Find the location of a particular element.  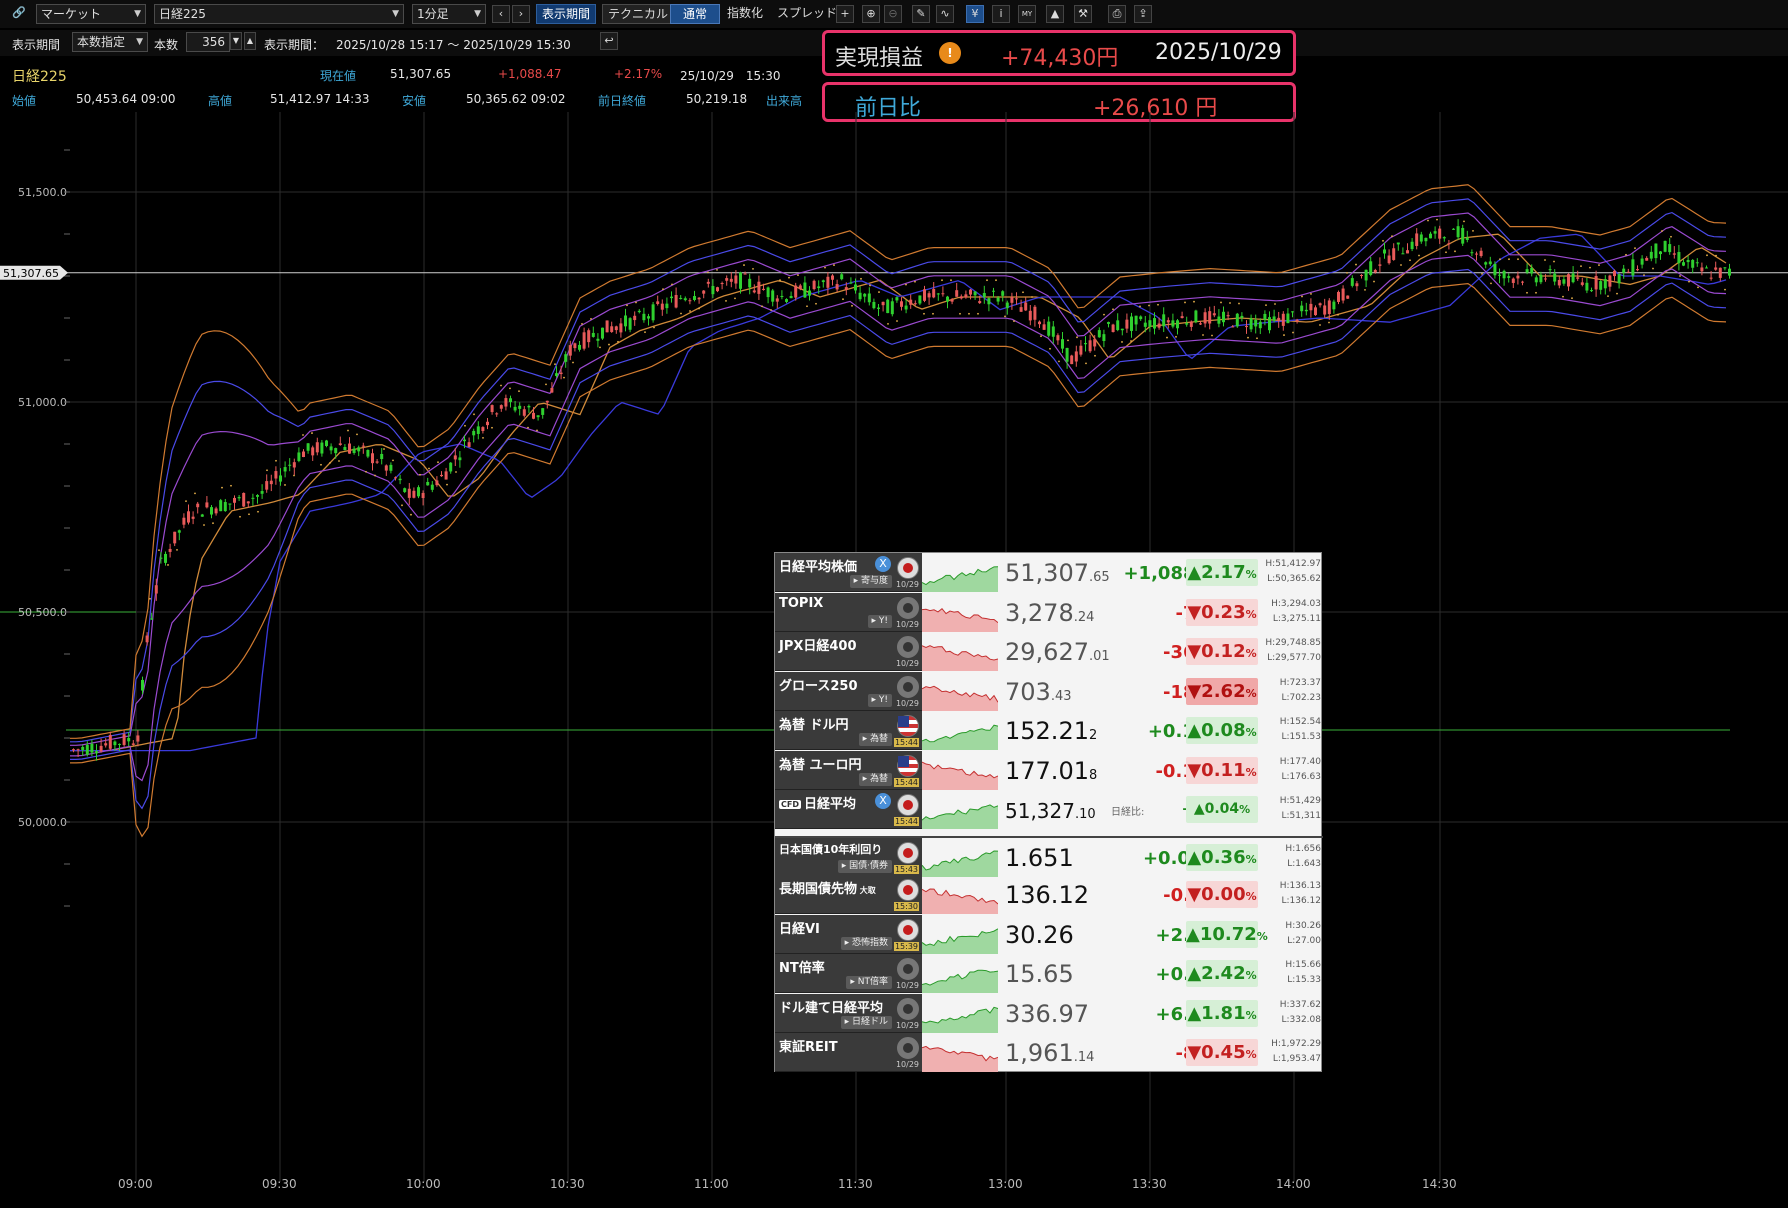

market-name-cell: 日経VI ▸ 恐怖指数 15:39 is located at coordinates (848, 934).